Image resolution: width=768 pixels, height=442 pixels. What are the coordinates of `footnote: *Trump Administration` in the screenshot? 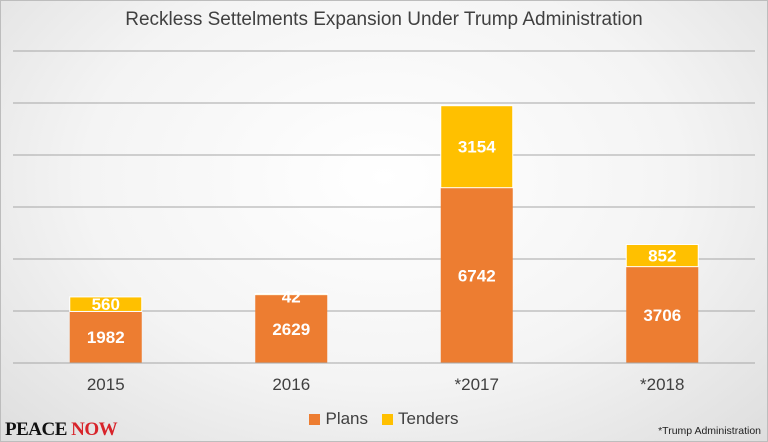 It's located at (709, 431).